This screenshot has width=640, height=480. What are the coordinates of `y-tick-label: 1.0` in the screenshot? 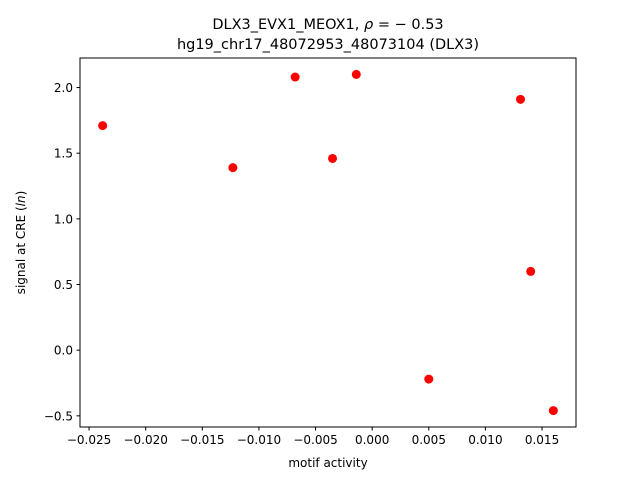 It's located at (63, 219).